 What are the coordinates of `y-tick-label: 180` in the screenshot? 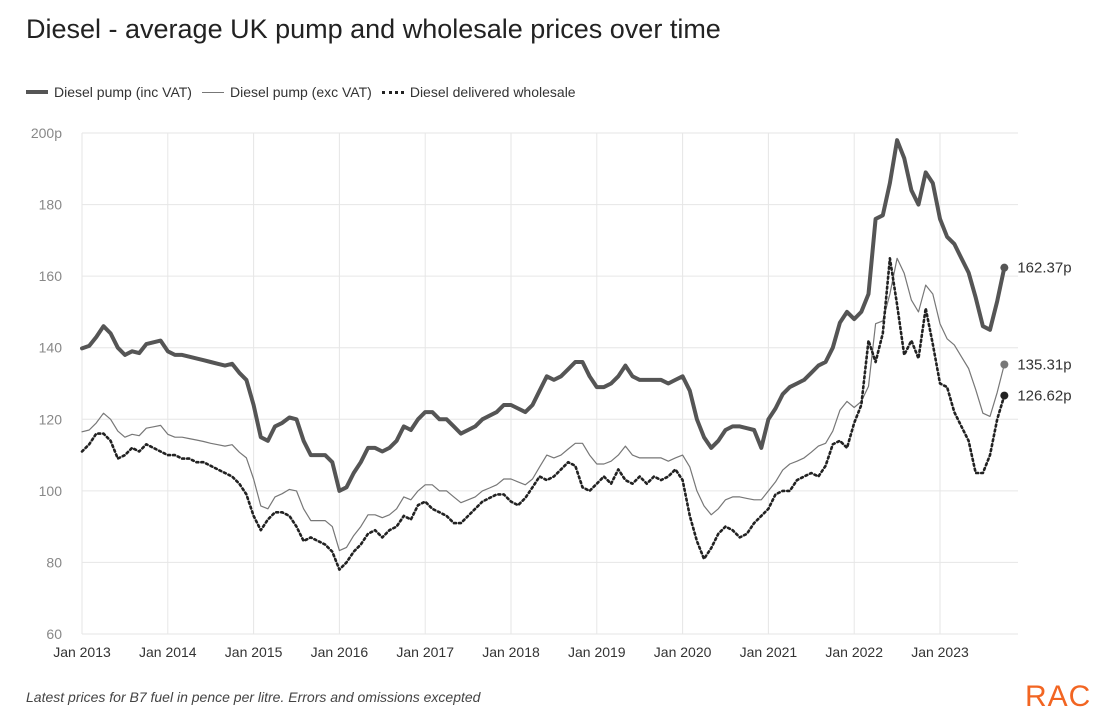 It's located at (51, 205).